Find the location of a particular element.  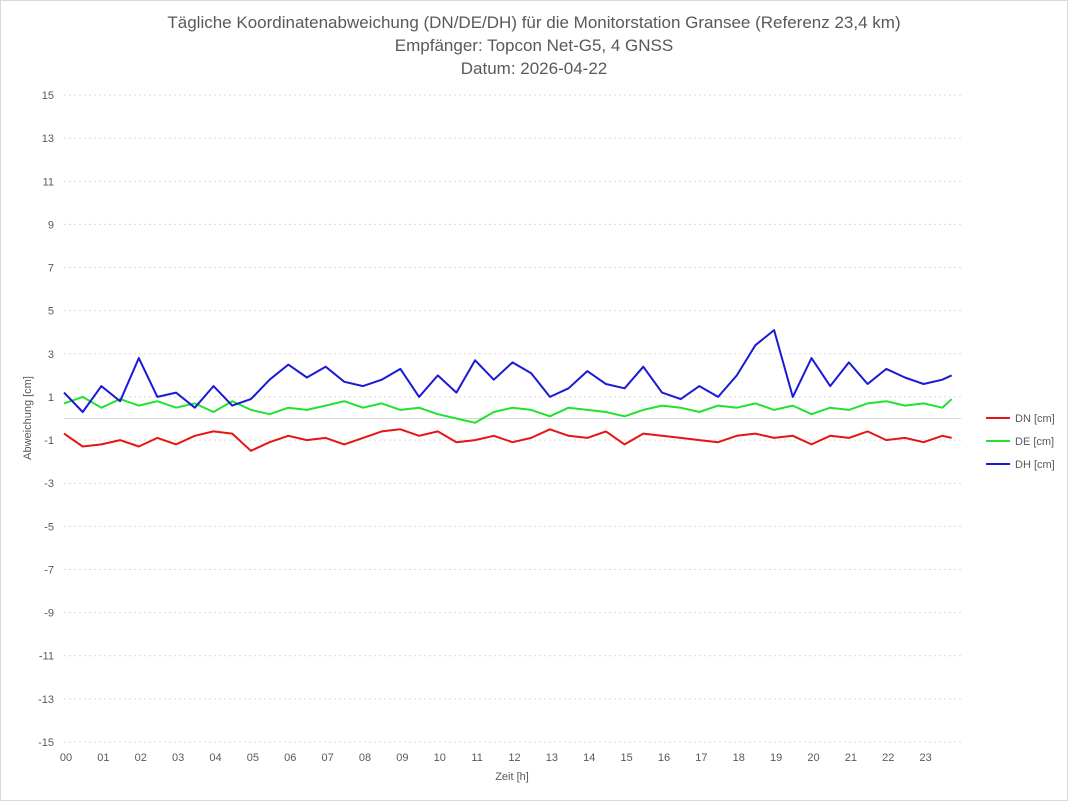

legend-label: DN [cm] is located at coordinates (1035, 419).